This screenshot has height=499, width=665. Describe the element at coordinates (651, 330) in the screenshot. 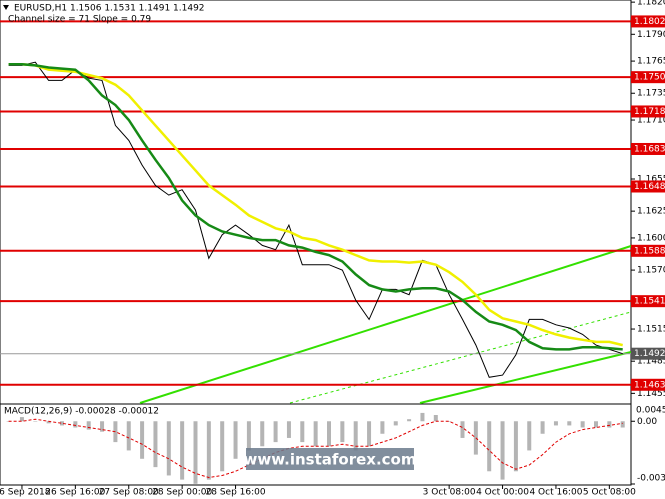

I see `y-tick-label: 1.1515` at that location.